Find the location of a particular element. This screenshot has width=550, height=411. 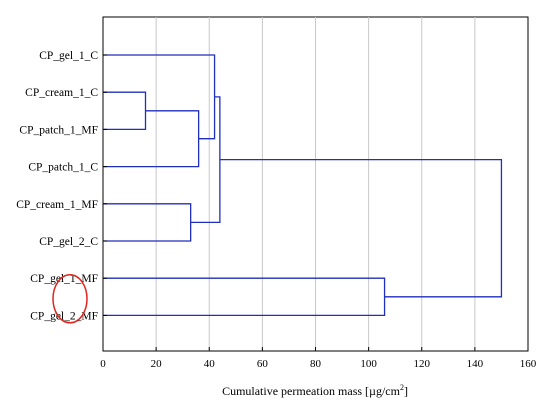

x-axis-title: Cumulative permeation mass [µg/cm2] is located at coordinates (315, 390).